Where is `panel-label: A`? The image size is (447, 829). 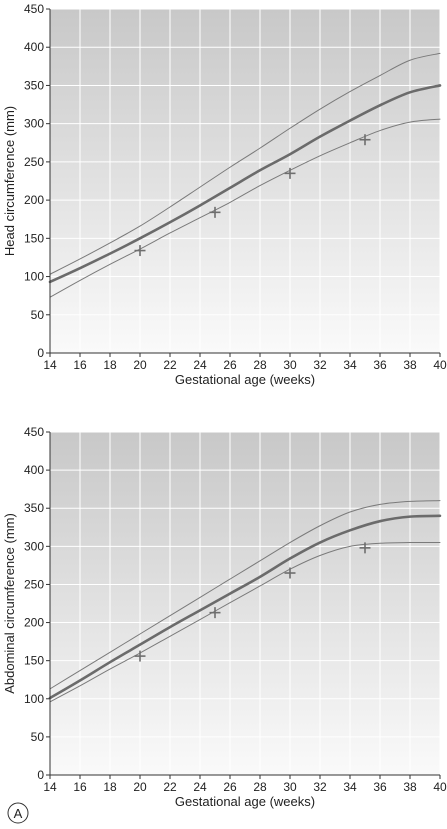
panel-label: A is located at coordinates (18, 813).